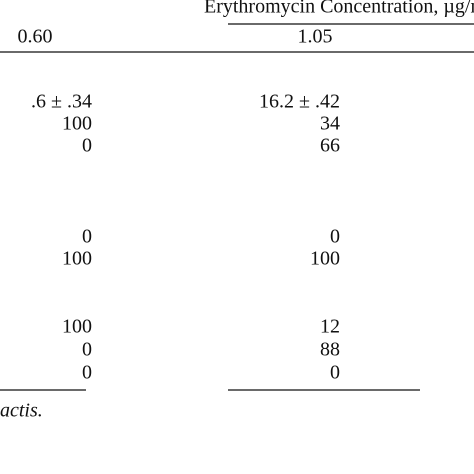 This screenshot has width=474, height=474. I want to click on table-cell: 34, so click(330, 124).